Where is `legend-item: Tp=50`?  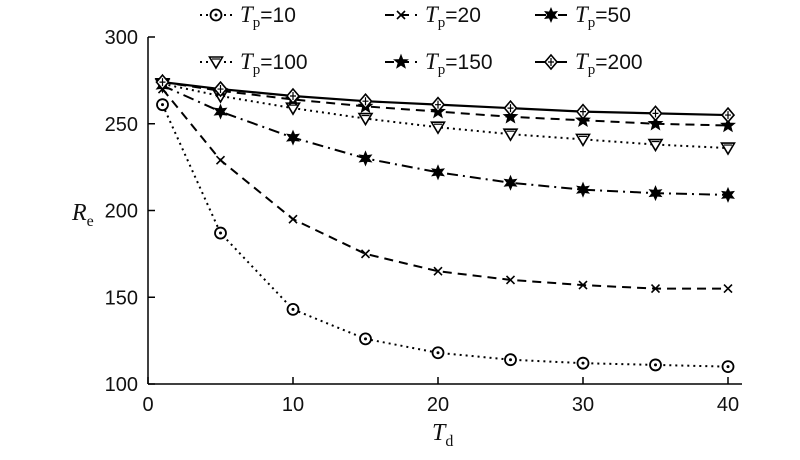
legend-item: Tp=50 is located at coordinates (583, 16).